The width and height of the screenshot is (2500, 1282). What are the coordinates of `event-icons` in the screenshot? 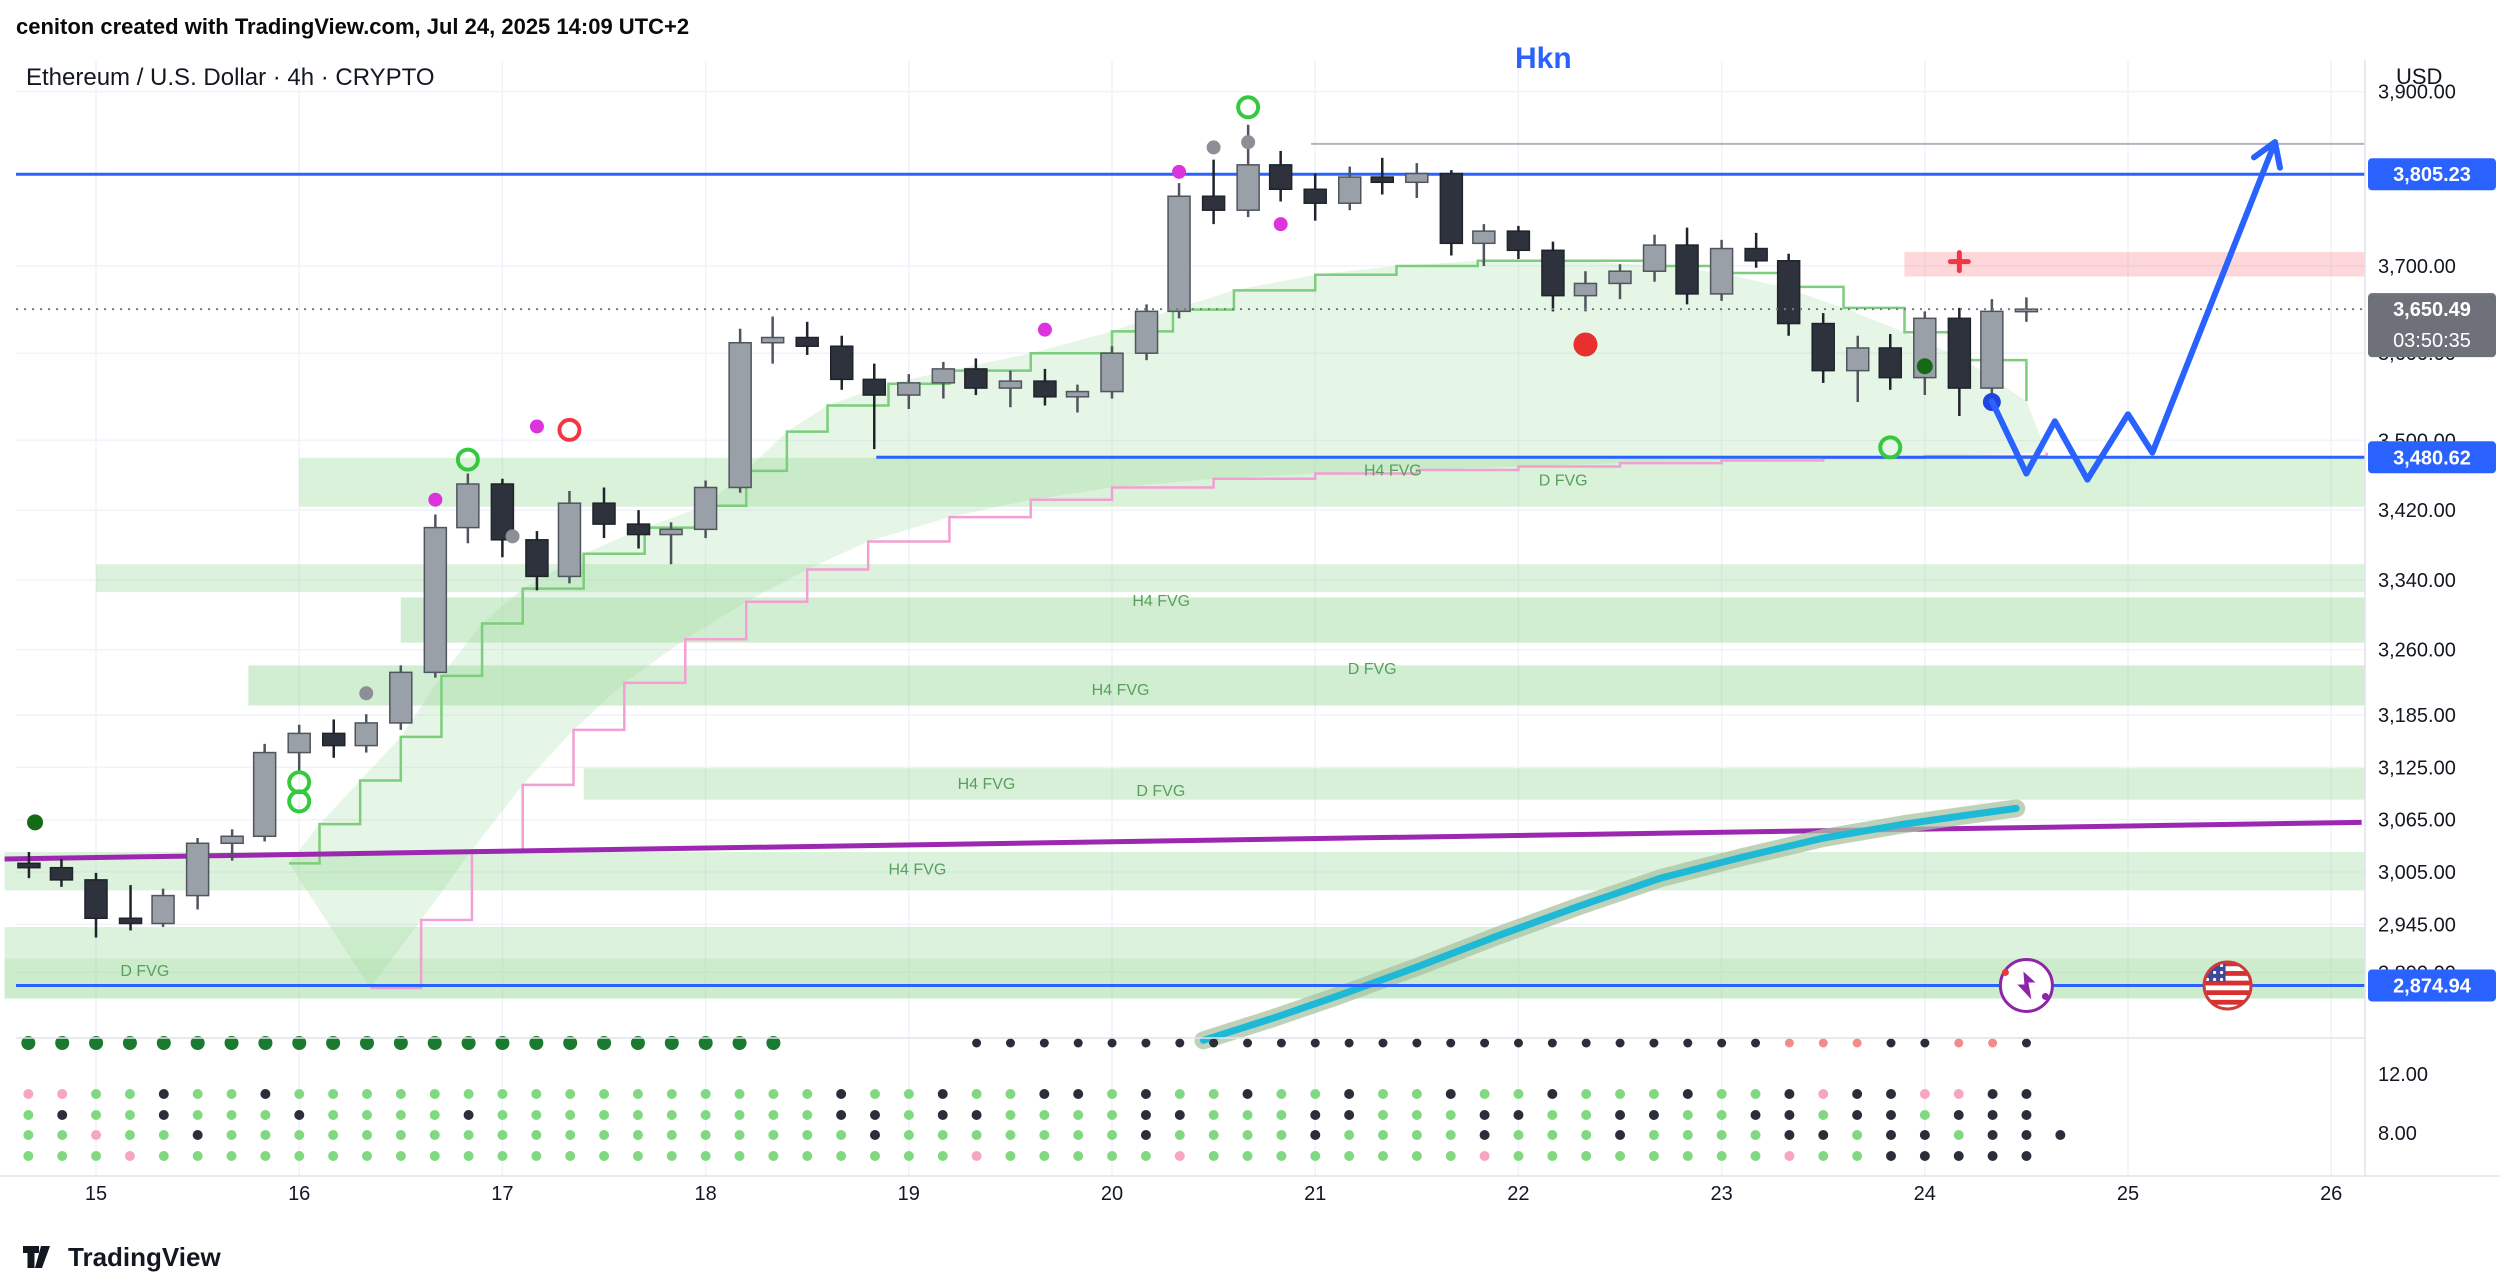 It's located at (2125, 985).